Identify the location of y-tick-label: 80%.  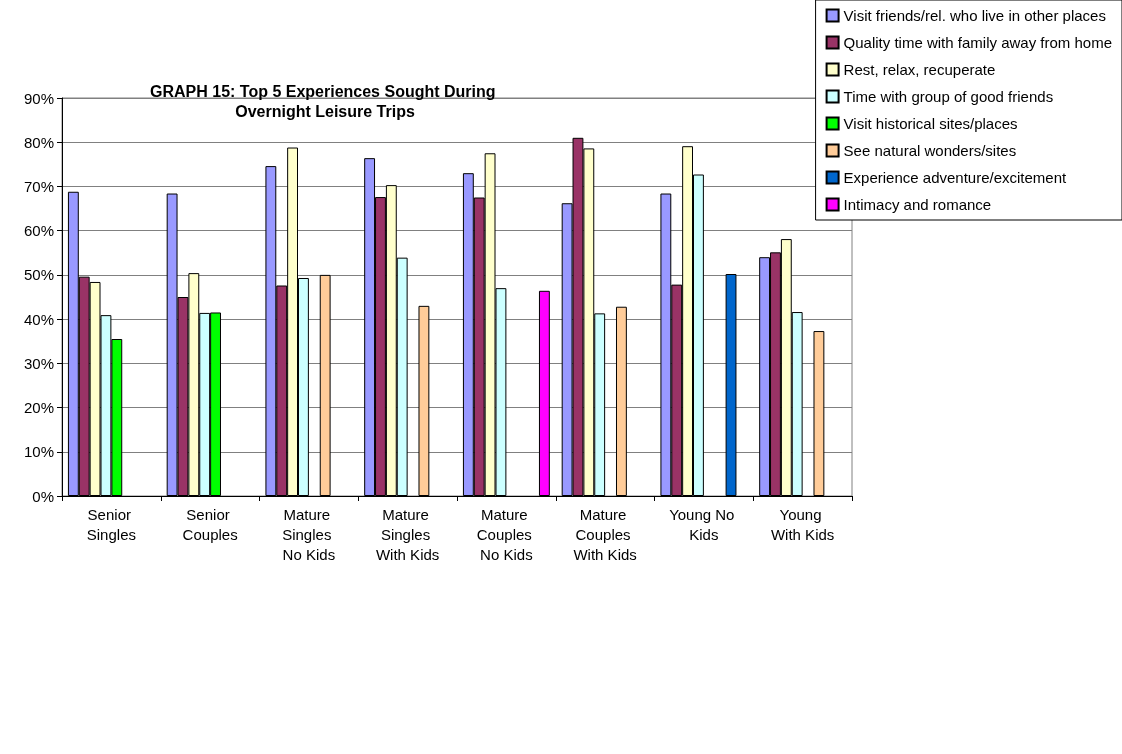
(38, 142).